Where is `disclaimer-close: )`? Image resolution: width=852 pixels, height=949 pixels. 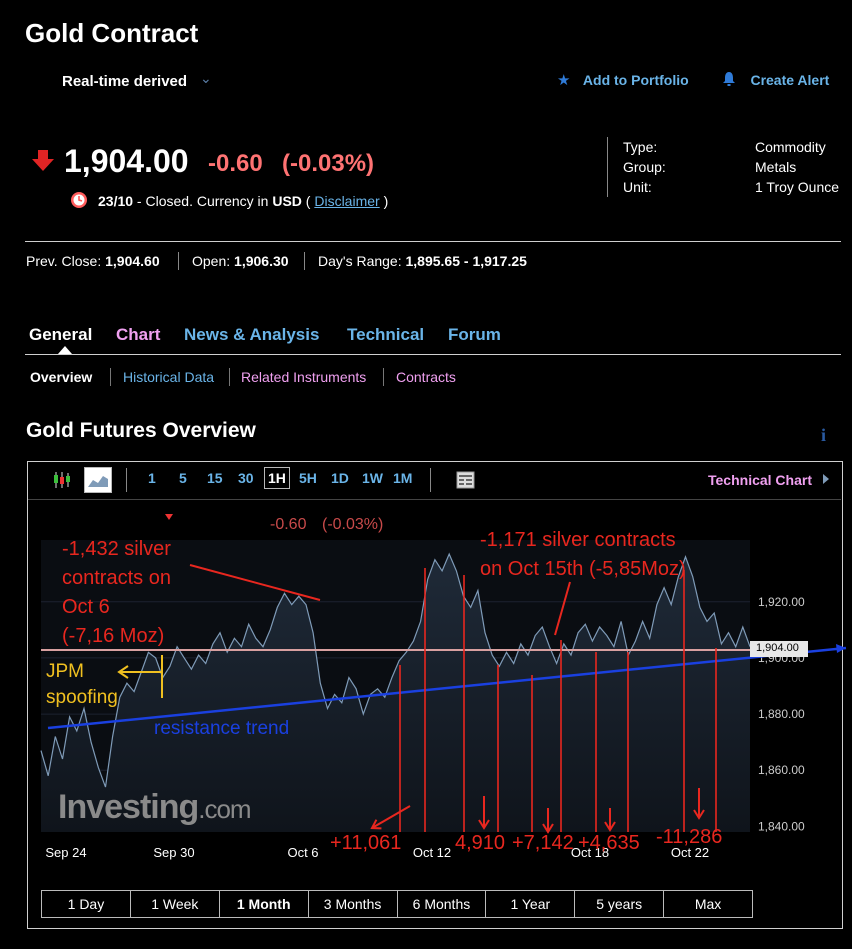 disclaimer-close: ) is located at coordinates (384, 201).